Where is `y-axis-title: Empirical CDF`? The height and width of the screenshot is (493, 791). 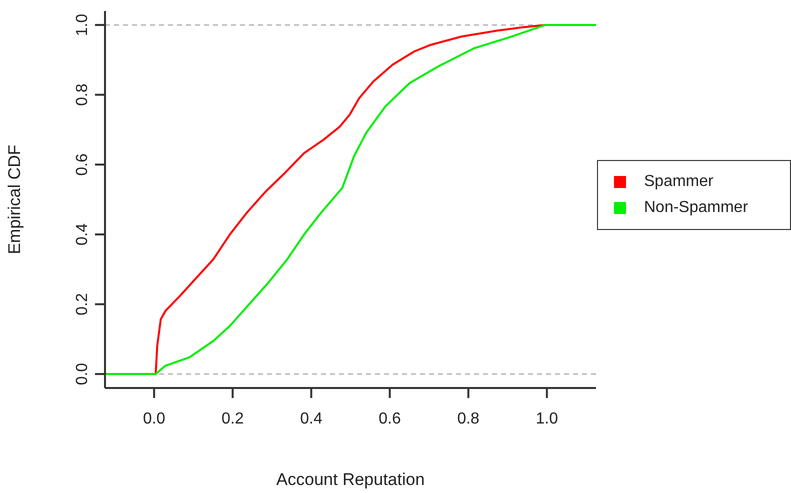
y-axis-title: Empirical CDF is located at coordinates (14, 199).